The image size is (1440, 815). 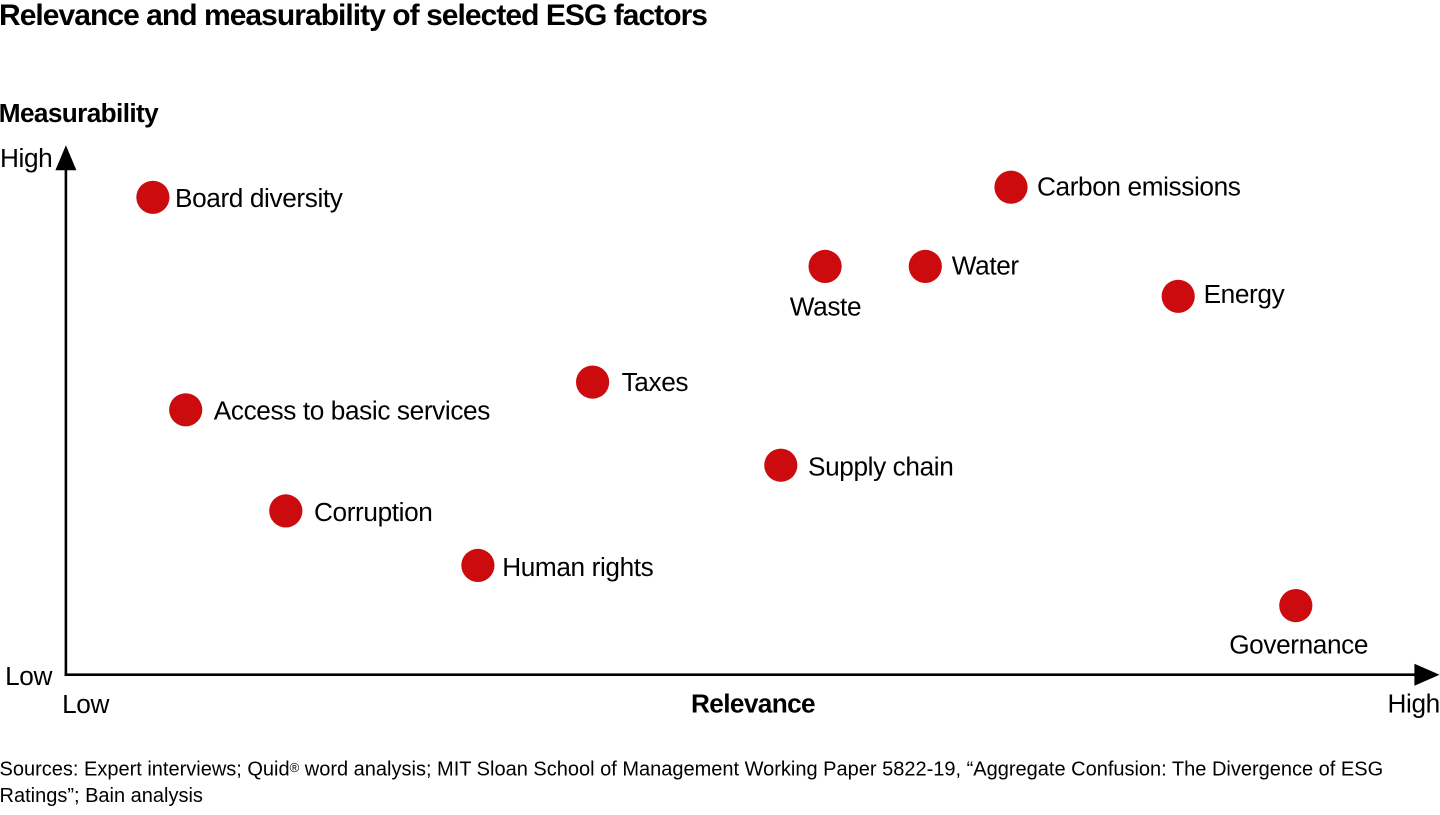 I want to click on svg-text: Corruption, so click(x=373, y=512).